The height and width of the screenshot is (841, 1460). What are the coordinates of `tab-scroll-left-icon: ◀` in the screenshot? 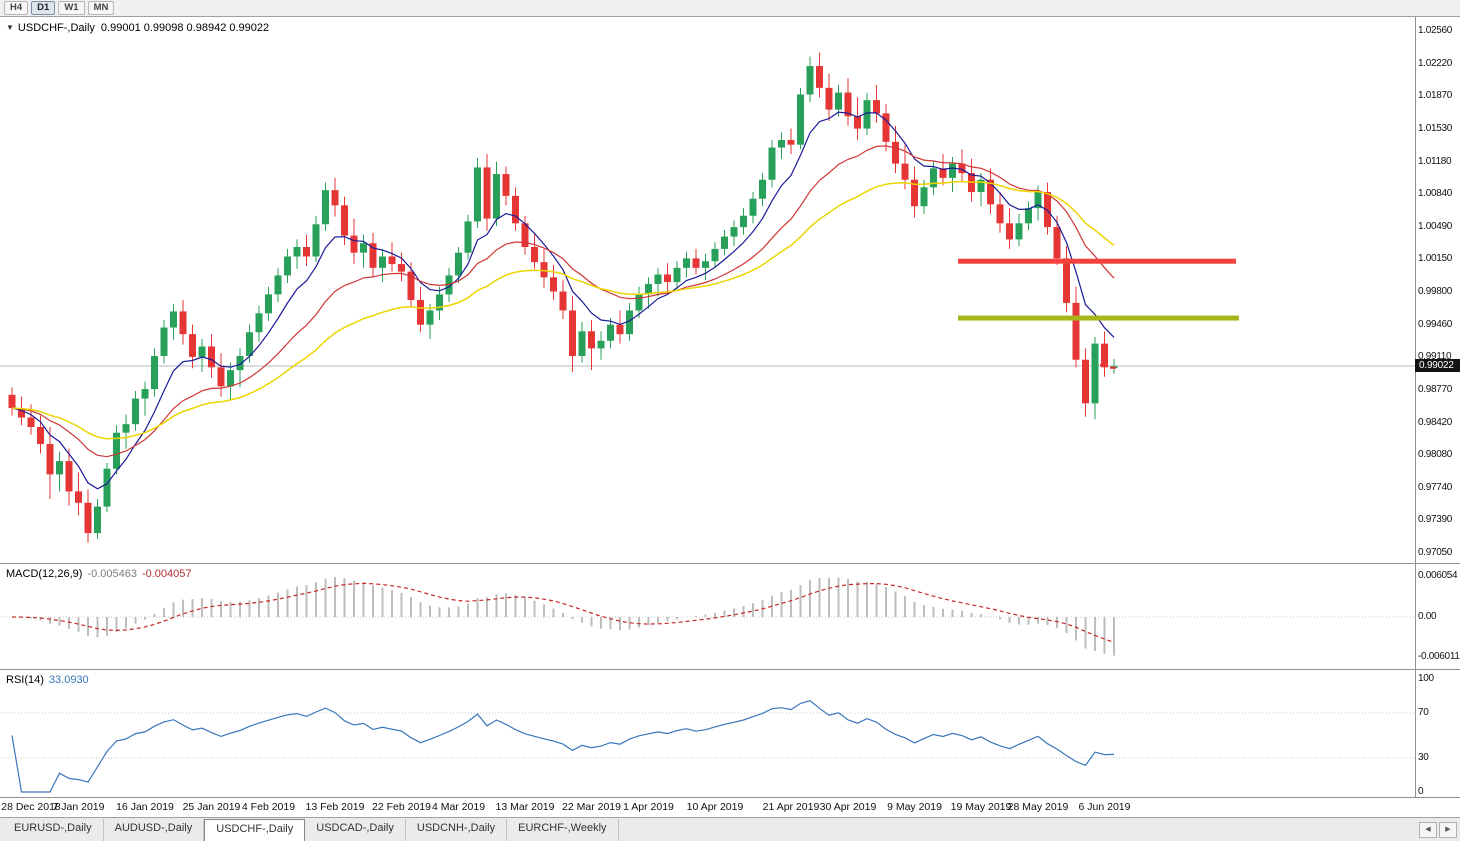 It's located at (1428, 830).